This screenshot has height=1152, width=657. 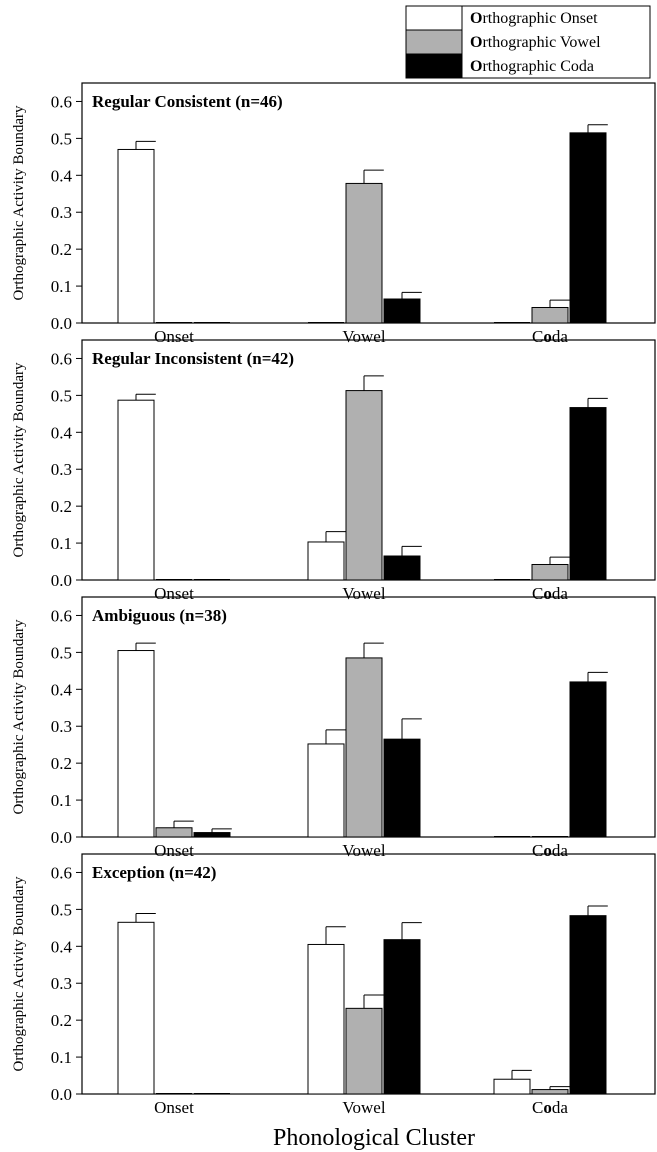 I want to click on x-axis-label: Phonological Cluster, so click(x=374, y=1138).